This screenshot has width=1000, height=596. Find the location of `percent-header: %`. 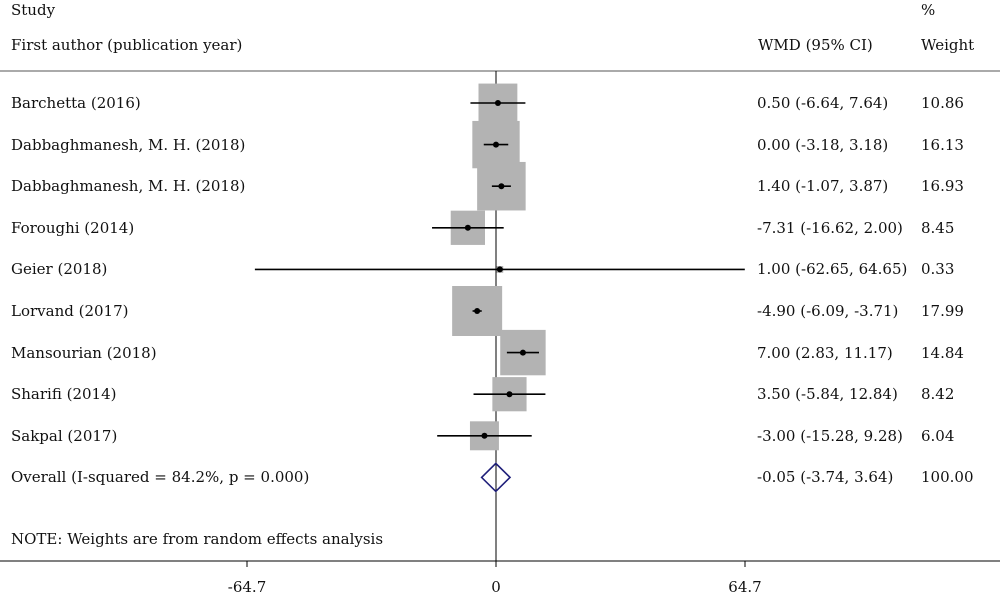

percent-header: % is located at coordinates (928, 10).